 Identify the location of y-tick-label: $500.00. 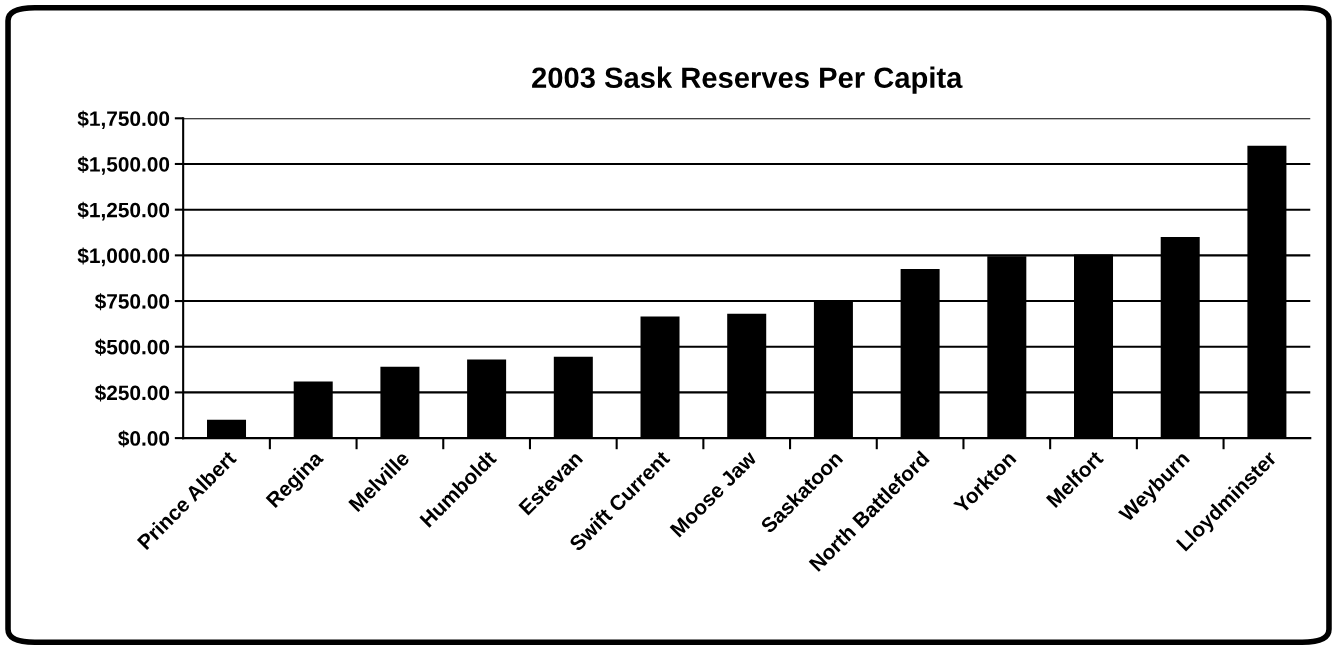
(132, 347).